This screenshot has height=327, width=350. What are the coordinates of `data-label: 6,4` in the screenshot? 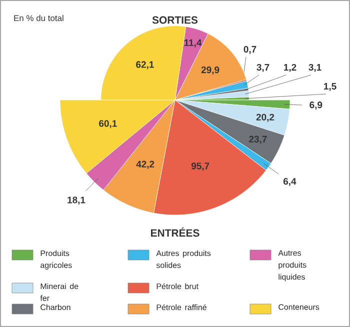 It's located at (289, 182).